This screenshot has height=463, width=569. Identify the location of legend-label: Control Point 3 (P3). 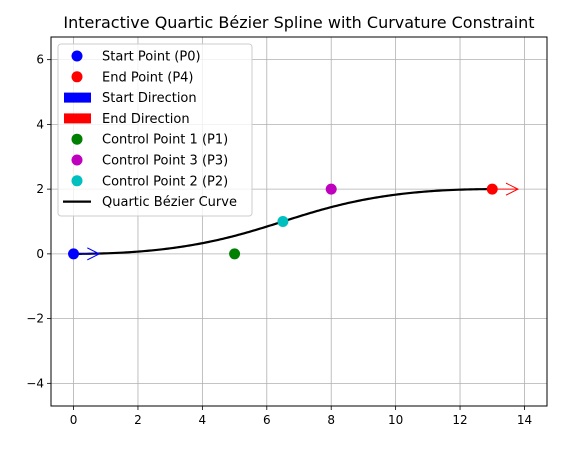
(165, 161).